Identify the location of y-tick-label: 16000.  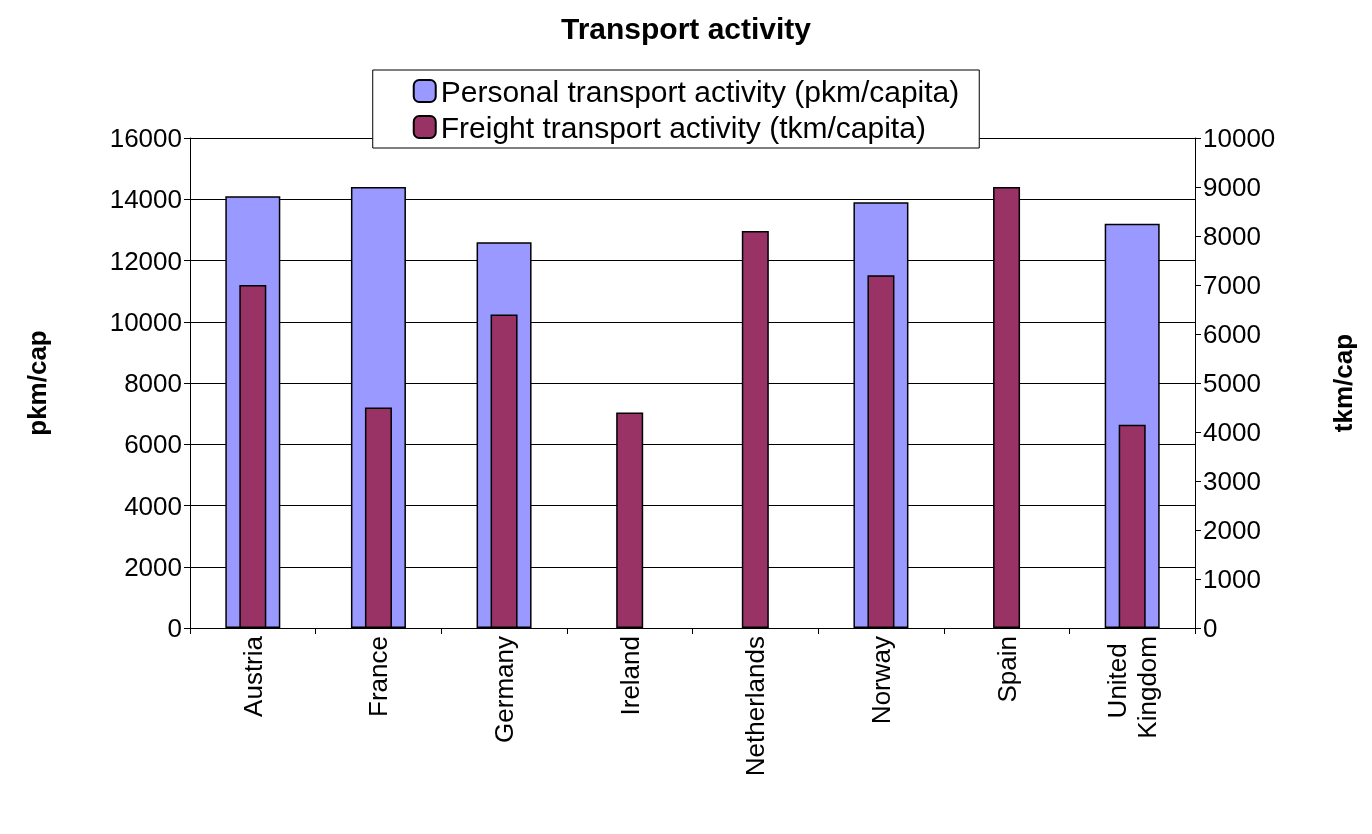
(145, 138).